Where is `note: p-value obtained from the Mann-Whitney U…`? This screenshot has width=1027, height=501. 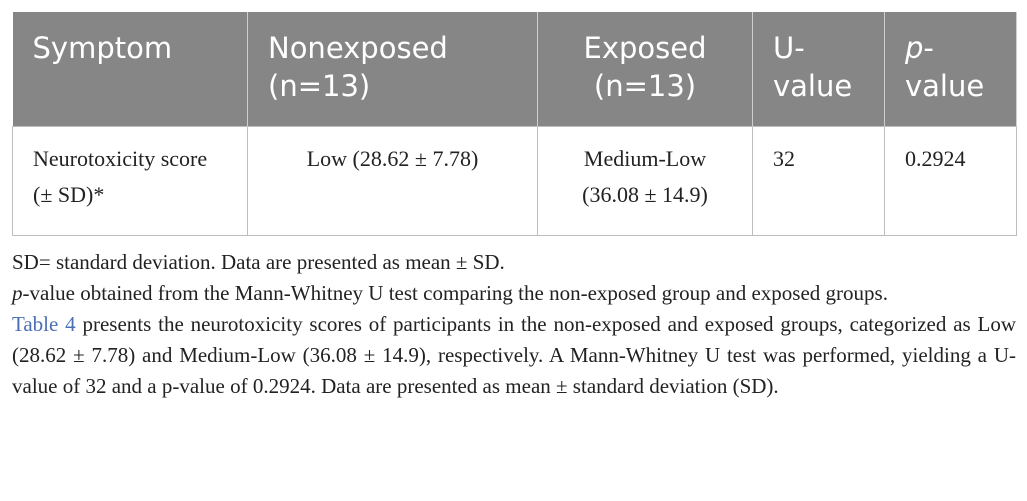 note: p-value obtained from the Mann-Whitney U… is located at coordinates (514, 293).